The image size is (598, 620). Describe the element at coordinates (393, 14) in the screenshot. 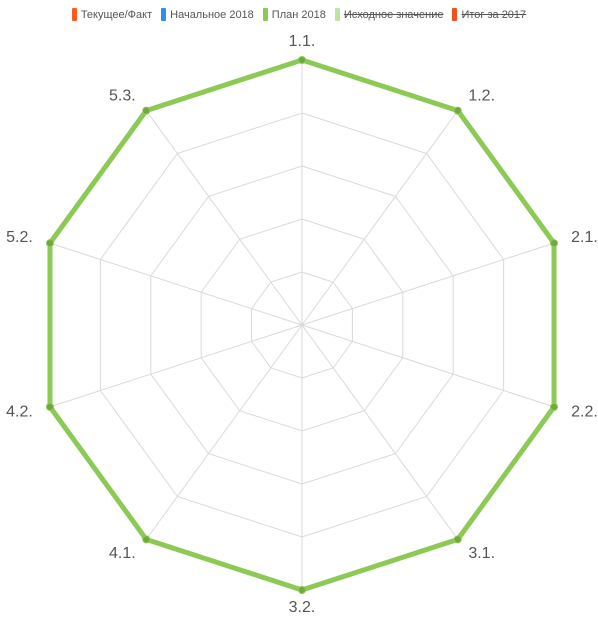

I see `legend-label: Исходное значение` at that location.